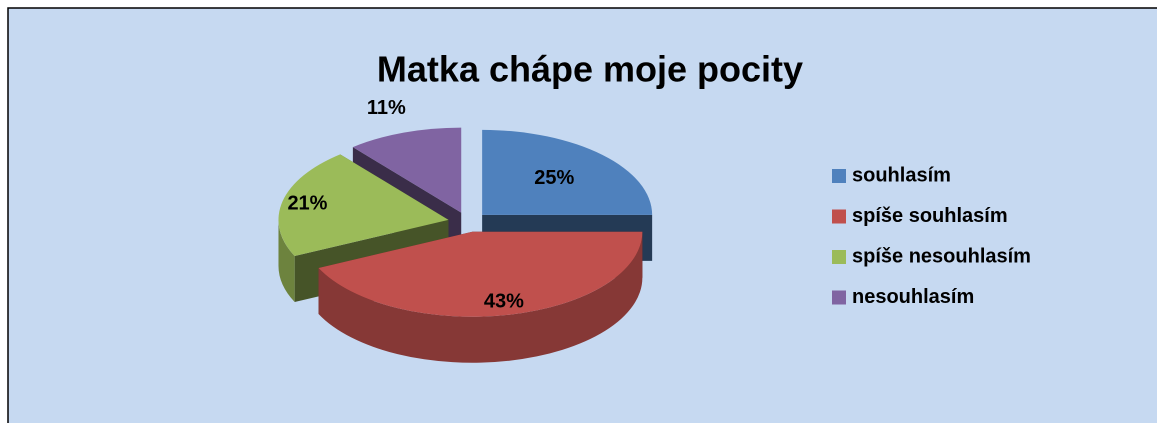 This screenshot has height=423, width=1157. I want to click on legend-label: spíše souhlasím, so click(930, 216).